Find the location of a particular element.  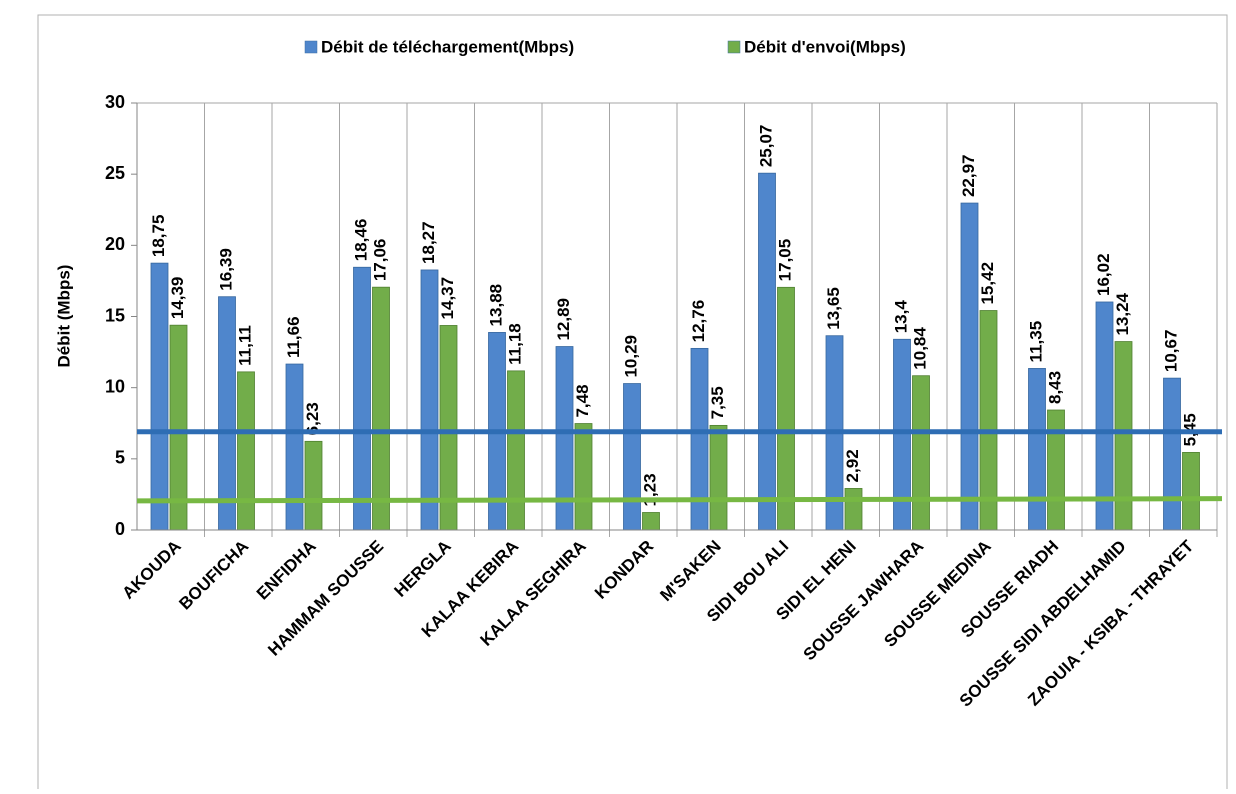

value-label: 10,29 is located at coordinates (630, 356).